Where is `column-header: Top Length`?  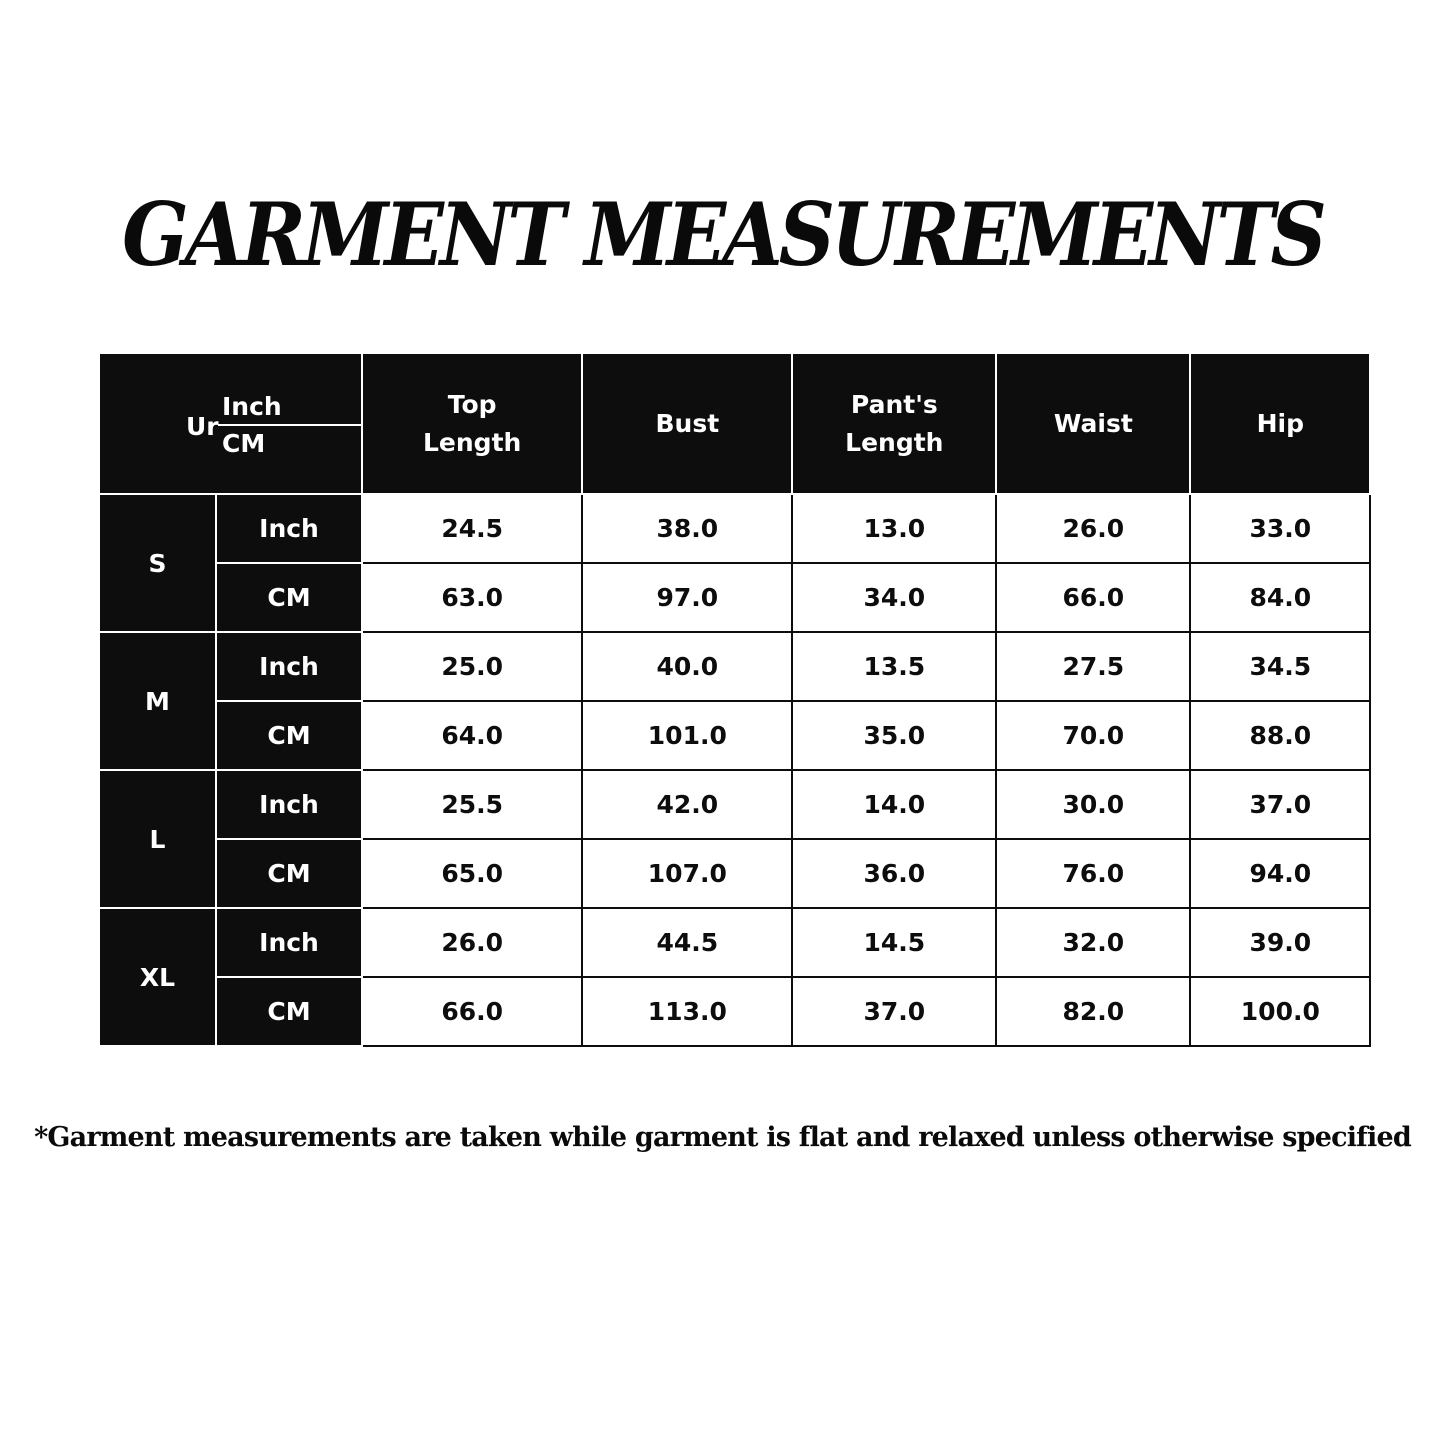
column-header: Top Length is located at coordinates (472, 423).